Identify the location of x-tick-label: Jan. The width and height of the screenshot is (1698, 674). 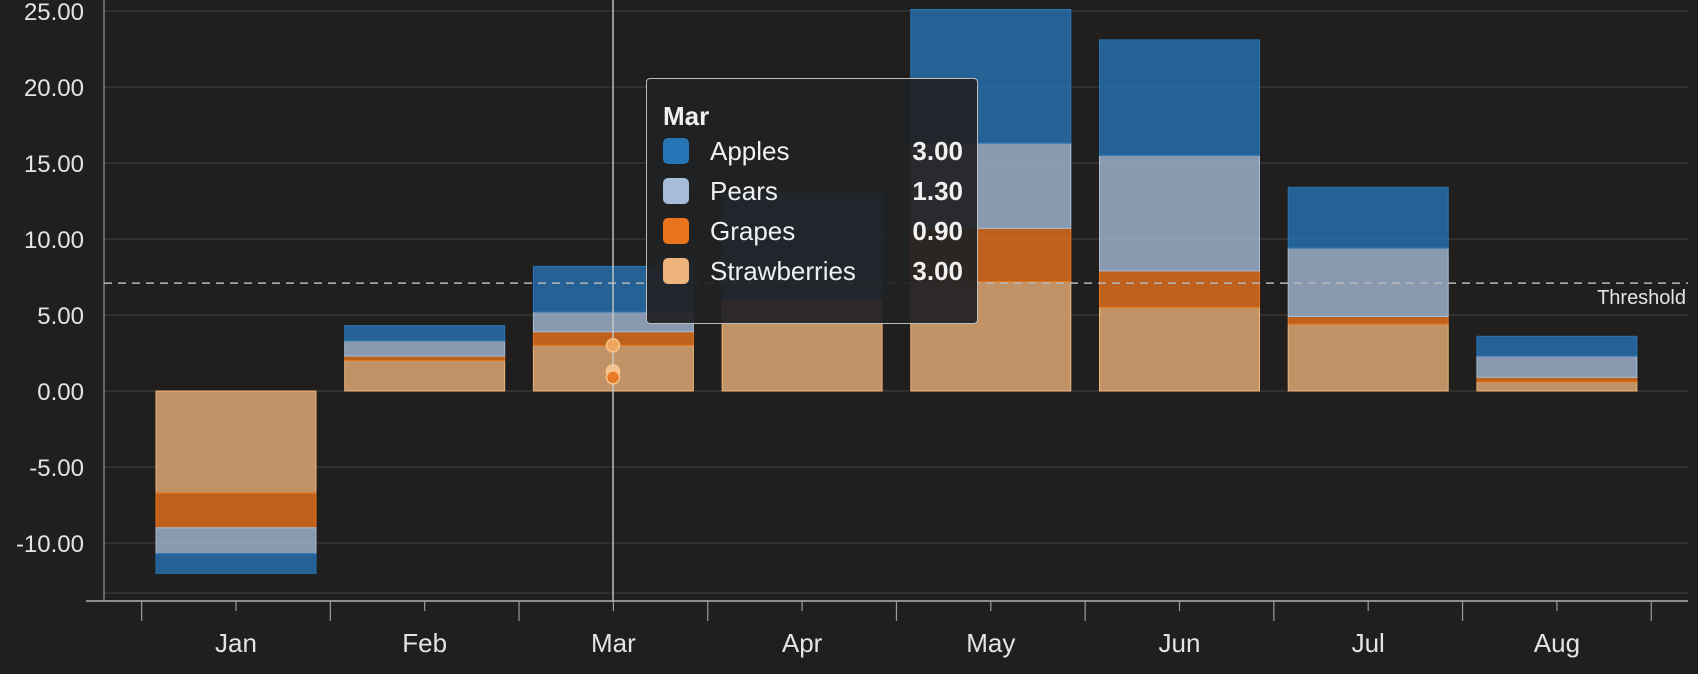
(236, 643).